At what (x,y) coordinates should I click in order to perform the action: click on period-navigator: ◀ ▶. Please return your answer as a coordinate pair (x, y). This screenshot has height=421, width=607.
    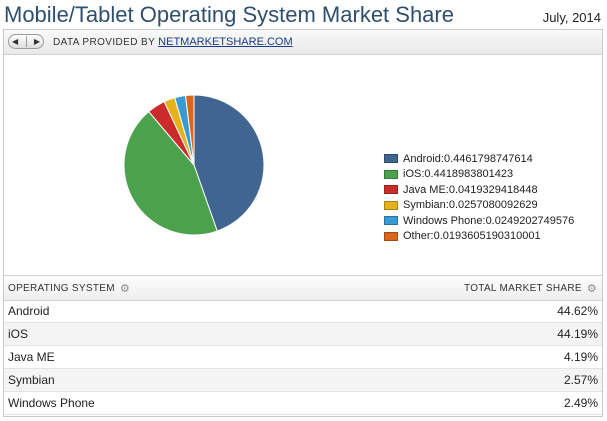
    Looking at the image, I should click on (26, 41).